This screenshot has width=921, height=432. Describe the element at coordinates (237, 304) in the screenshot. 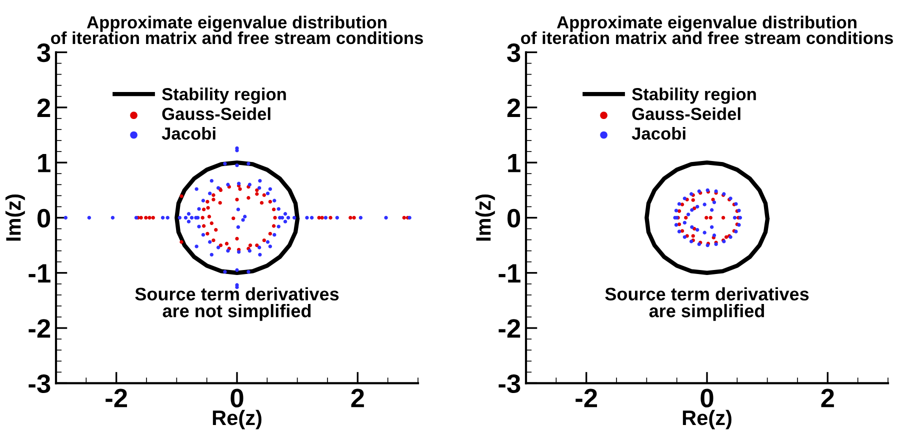

I see `annotation: Source term derivatives are not simplified` at that location.